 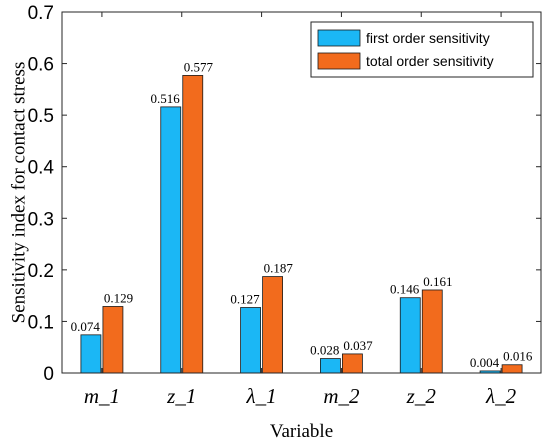 I want to click on y-axis-label: Sensitivity index for contact stress, so click(x=18, y=193).